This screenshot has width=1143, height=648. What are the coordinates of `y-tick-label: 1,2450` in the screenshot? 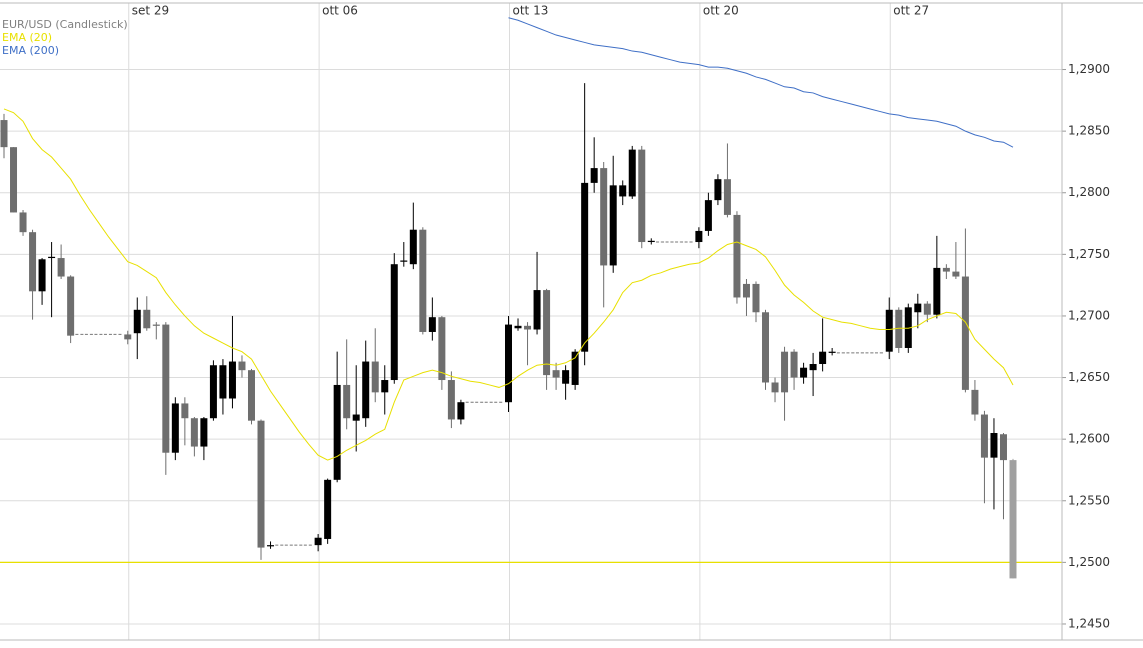 It's located at (1089, 623).